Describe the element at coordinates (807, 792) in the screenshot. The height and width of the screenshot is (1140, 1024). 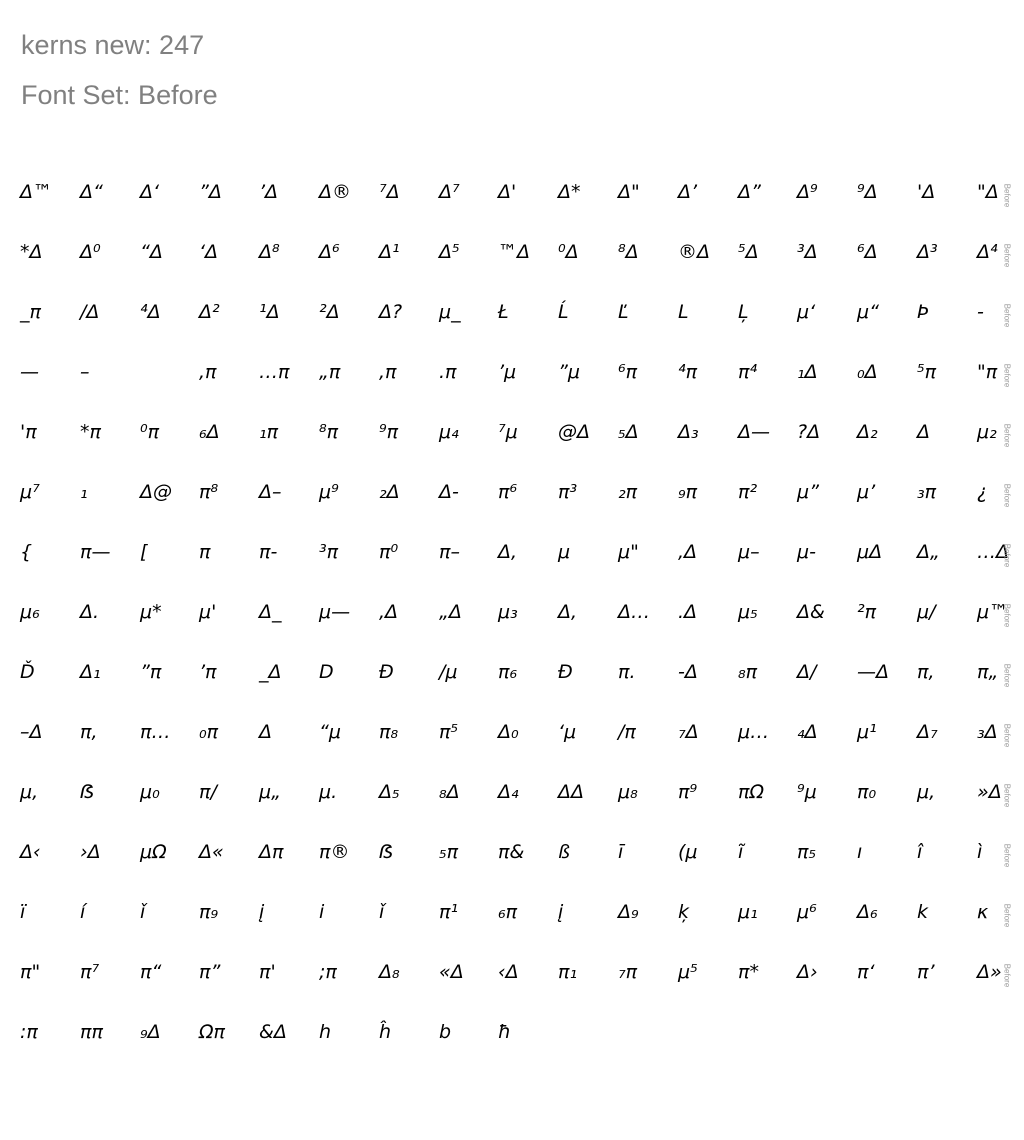
I see `glyph-pair: ⁹μ` at that location.